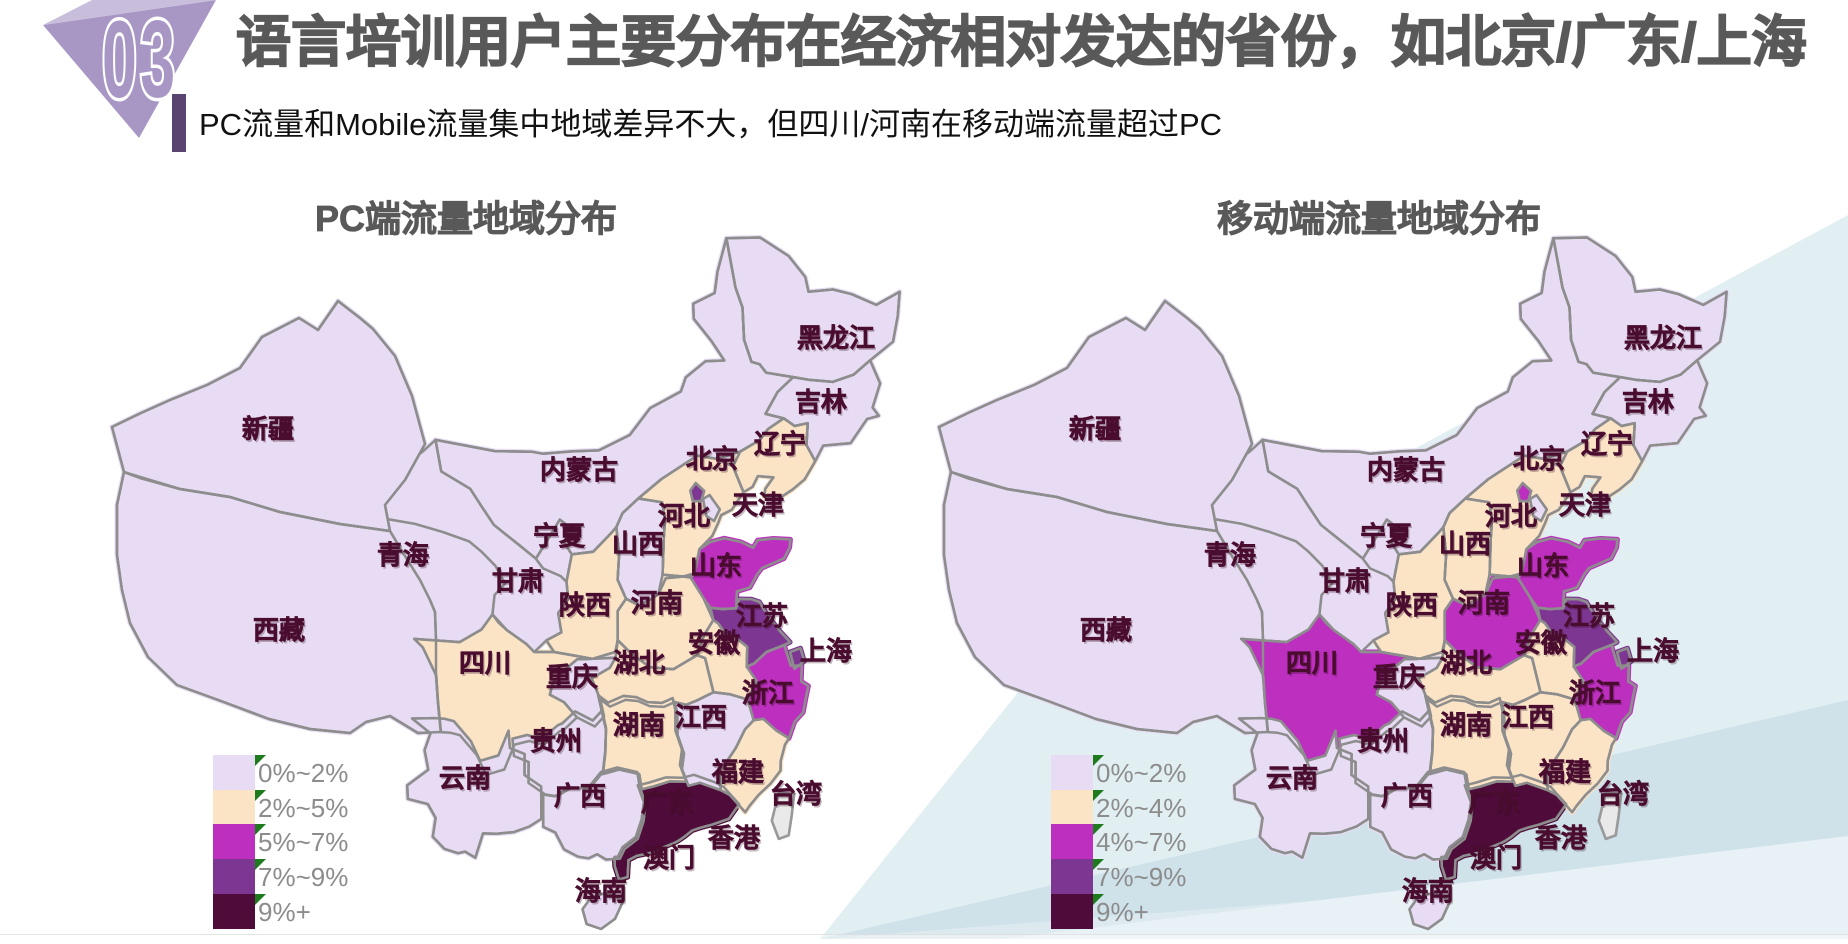 The image size is (1848, 944). Describe the element at coordinates (303, 877) in the screenshot. I see `svg-text: 7%~9%` at that location.